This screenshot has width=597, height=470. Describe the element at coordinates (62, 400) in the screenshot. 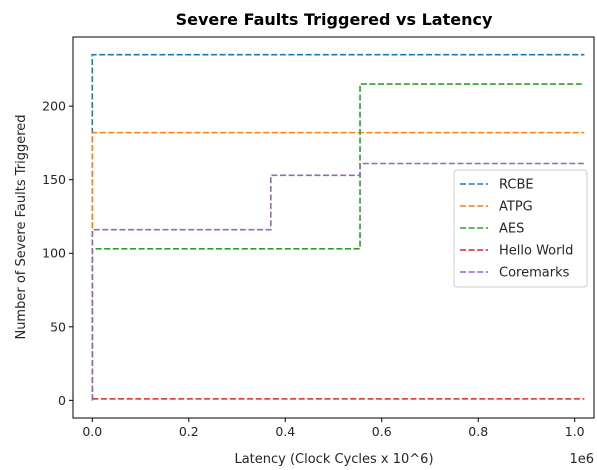

I see `y-tick-label: 0` at that location.